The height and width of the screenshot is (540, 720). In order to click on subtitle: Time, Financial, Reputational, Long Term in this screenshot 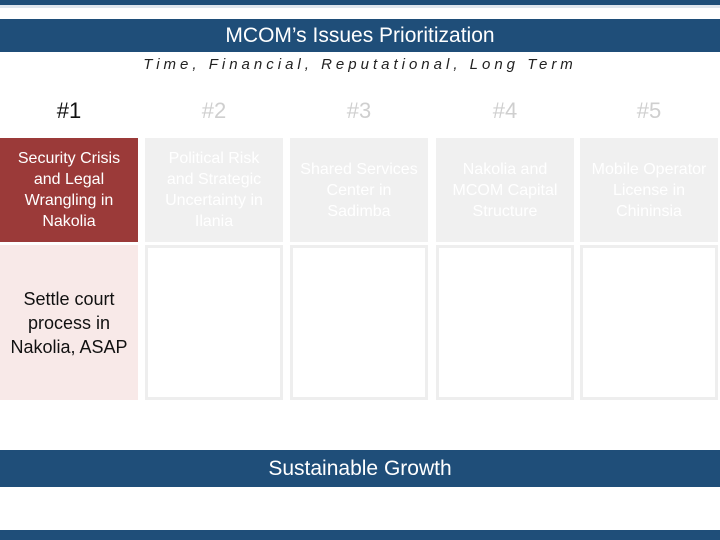, I will do `click(360, 64)`.